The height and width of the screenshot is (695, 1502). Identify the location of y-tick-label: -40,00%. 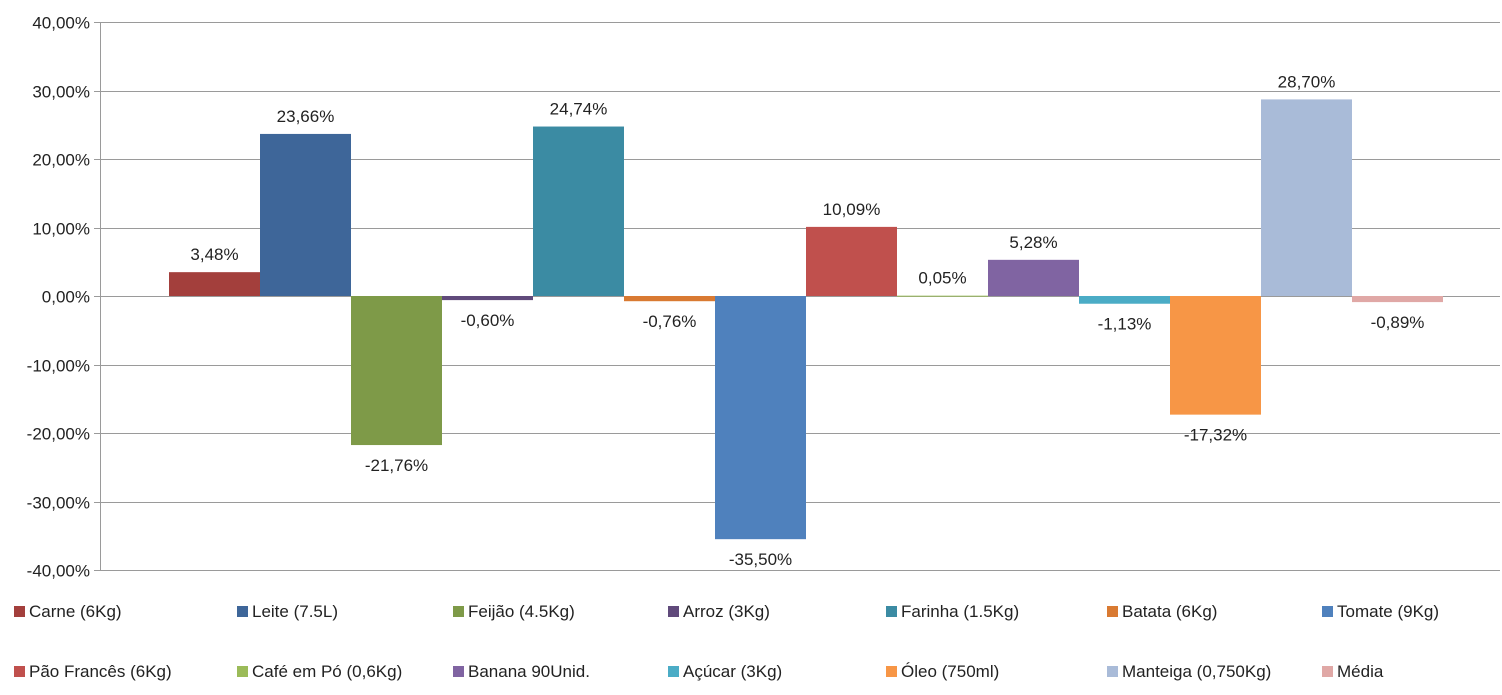
(58, 571).